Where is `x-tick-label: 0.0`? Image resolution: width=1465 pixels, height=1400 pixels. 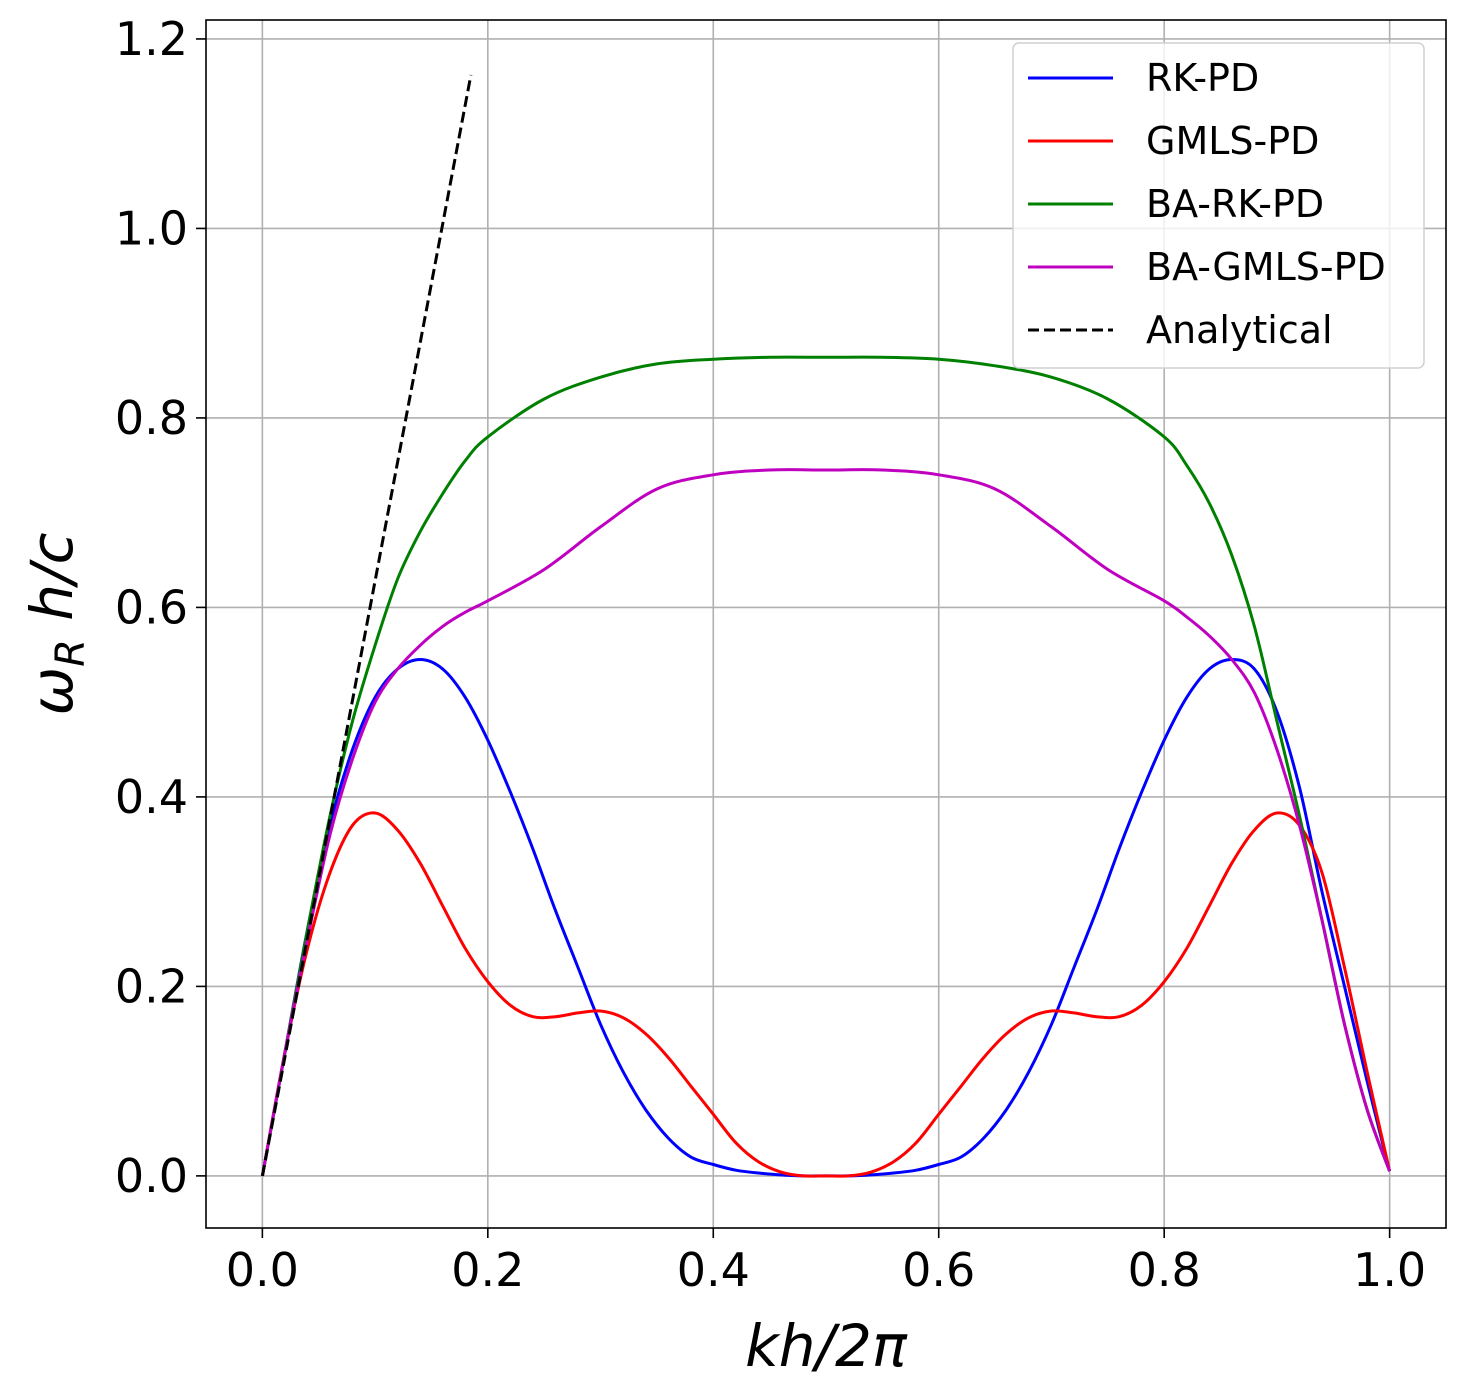
x-tick-label: 0.0 is located at coordinates (262, 1270).